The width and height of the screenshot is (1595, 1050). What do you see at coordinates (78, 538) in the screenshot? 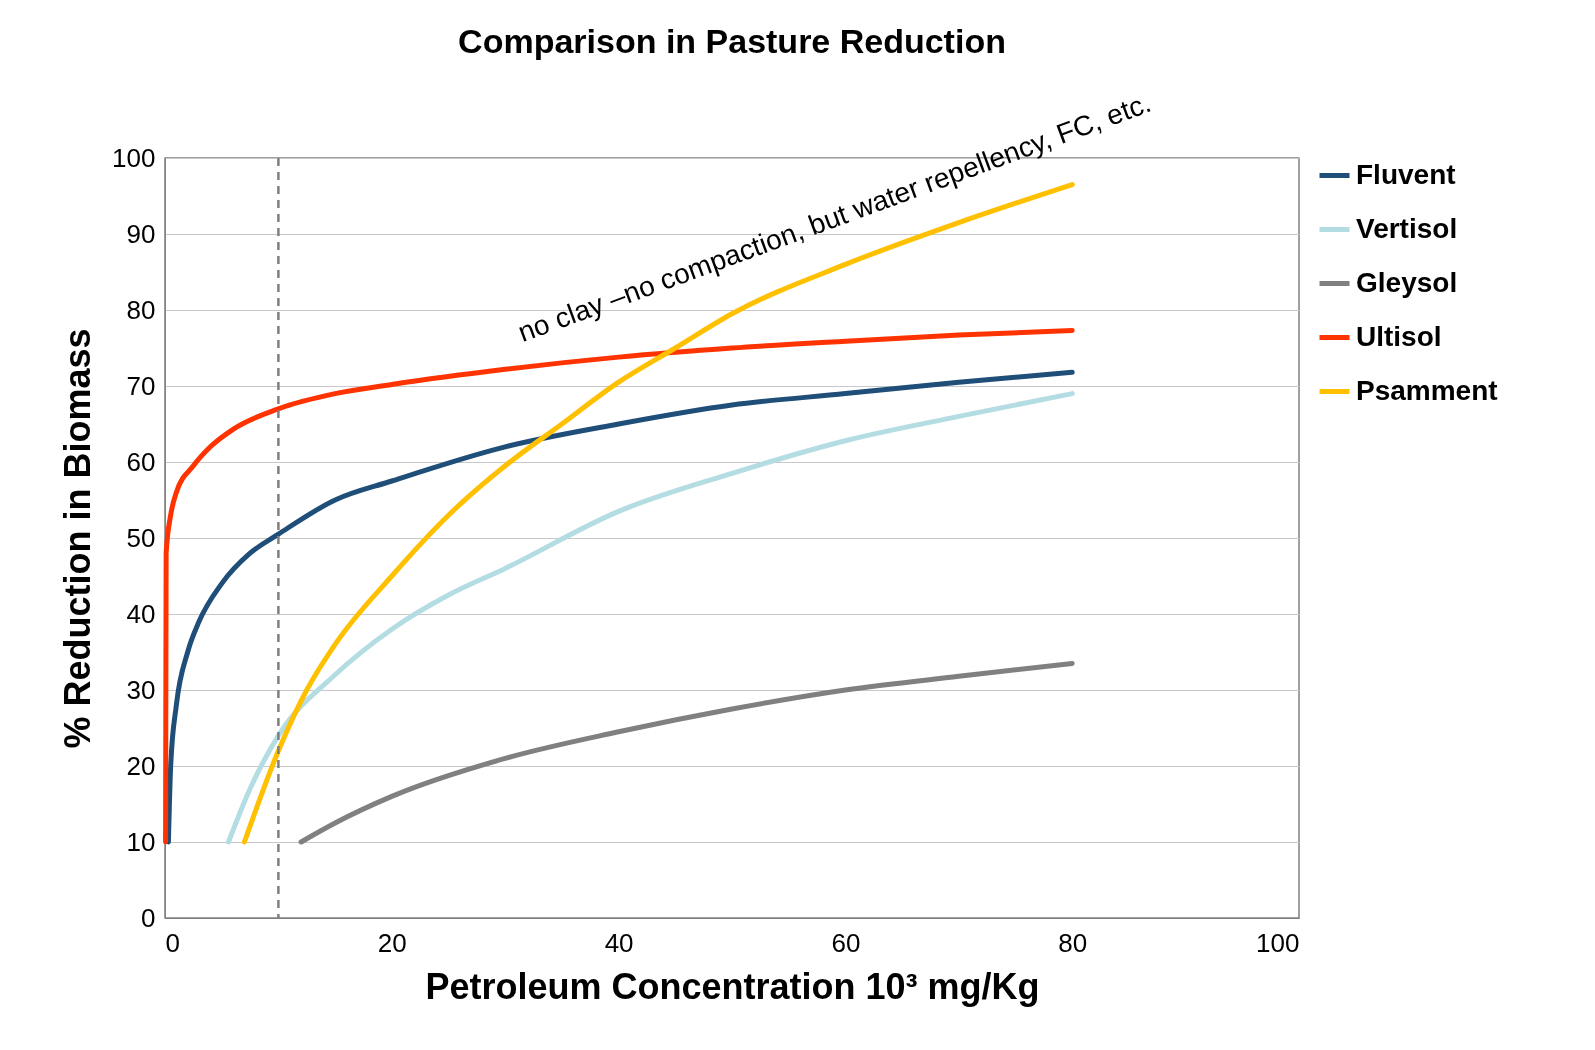
I see `y-axis-title: % Reduction in Biomass` at bounding box center [78, 538].